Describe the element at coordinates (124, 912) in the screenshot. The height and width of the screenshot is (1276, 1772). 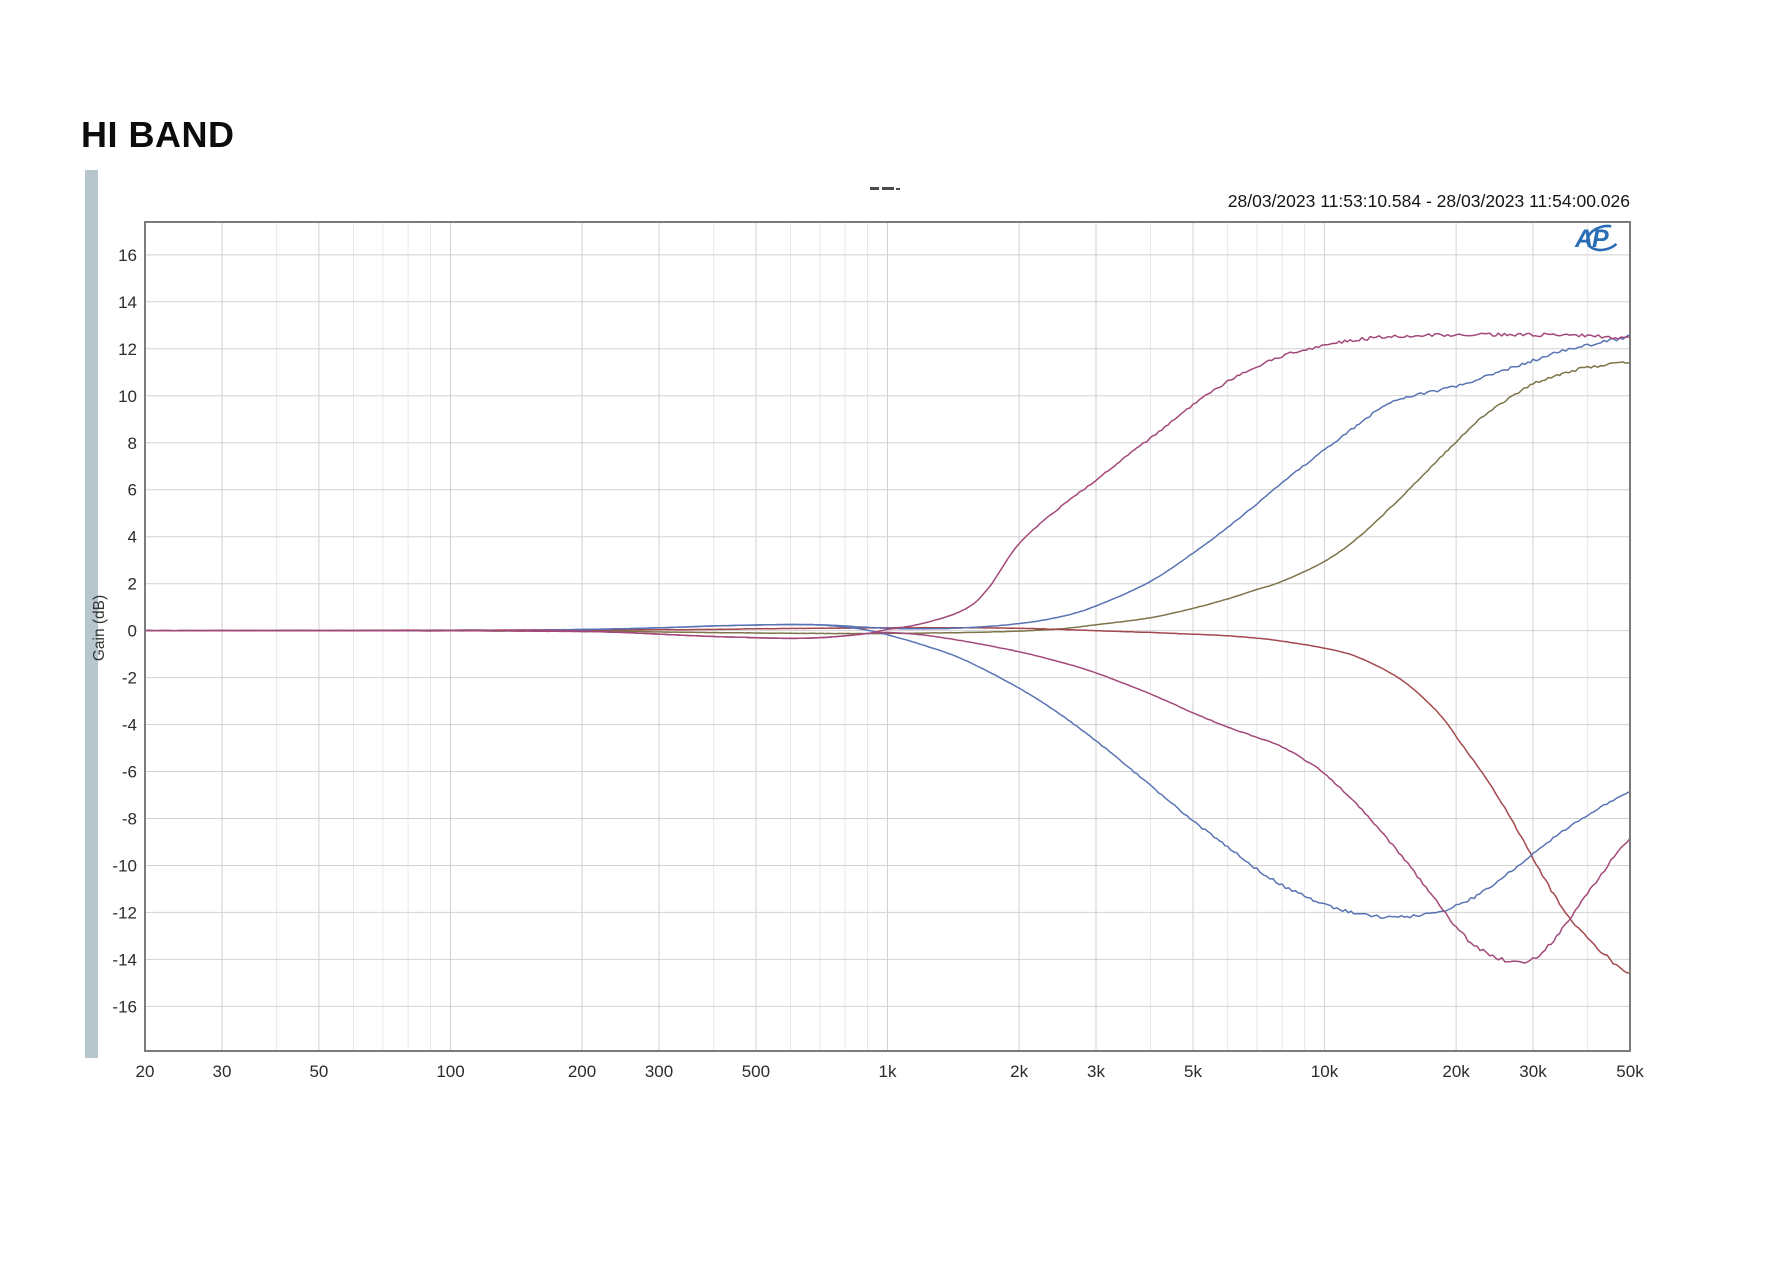
I see `y-tick-label: -12` at that location.